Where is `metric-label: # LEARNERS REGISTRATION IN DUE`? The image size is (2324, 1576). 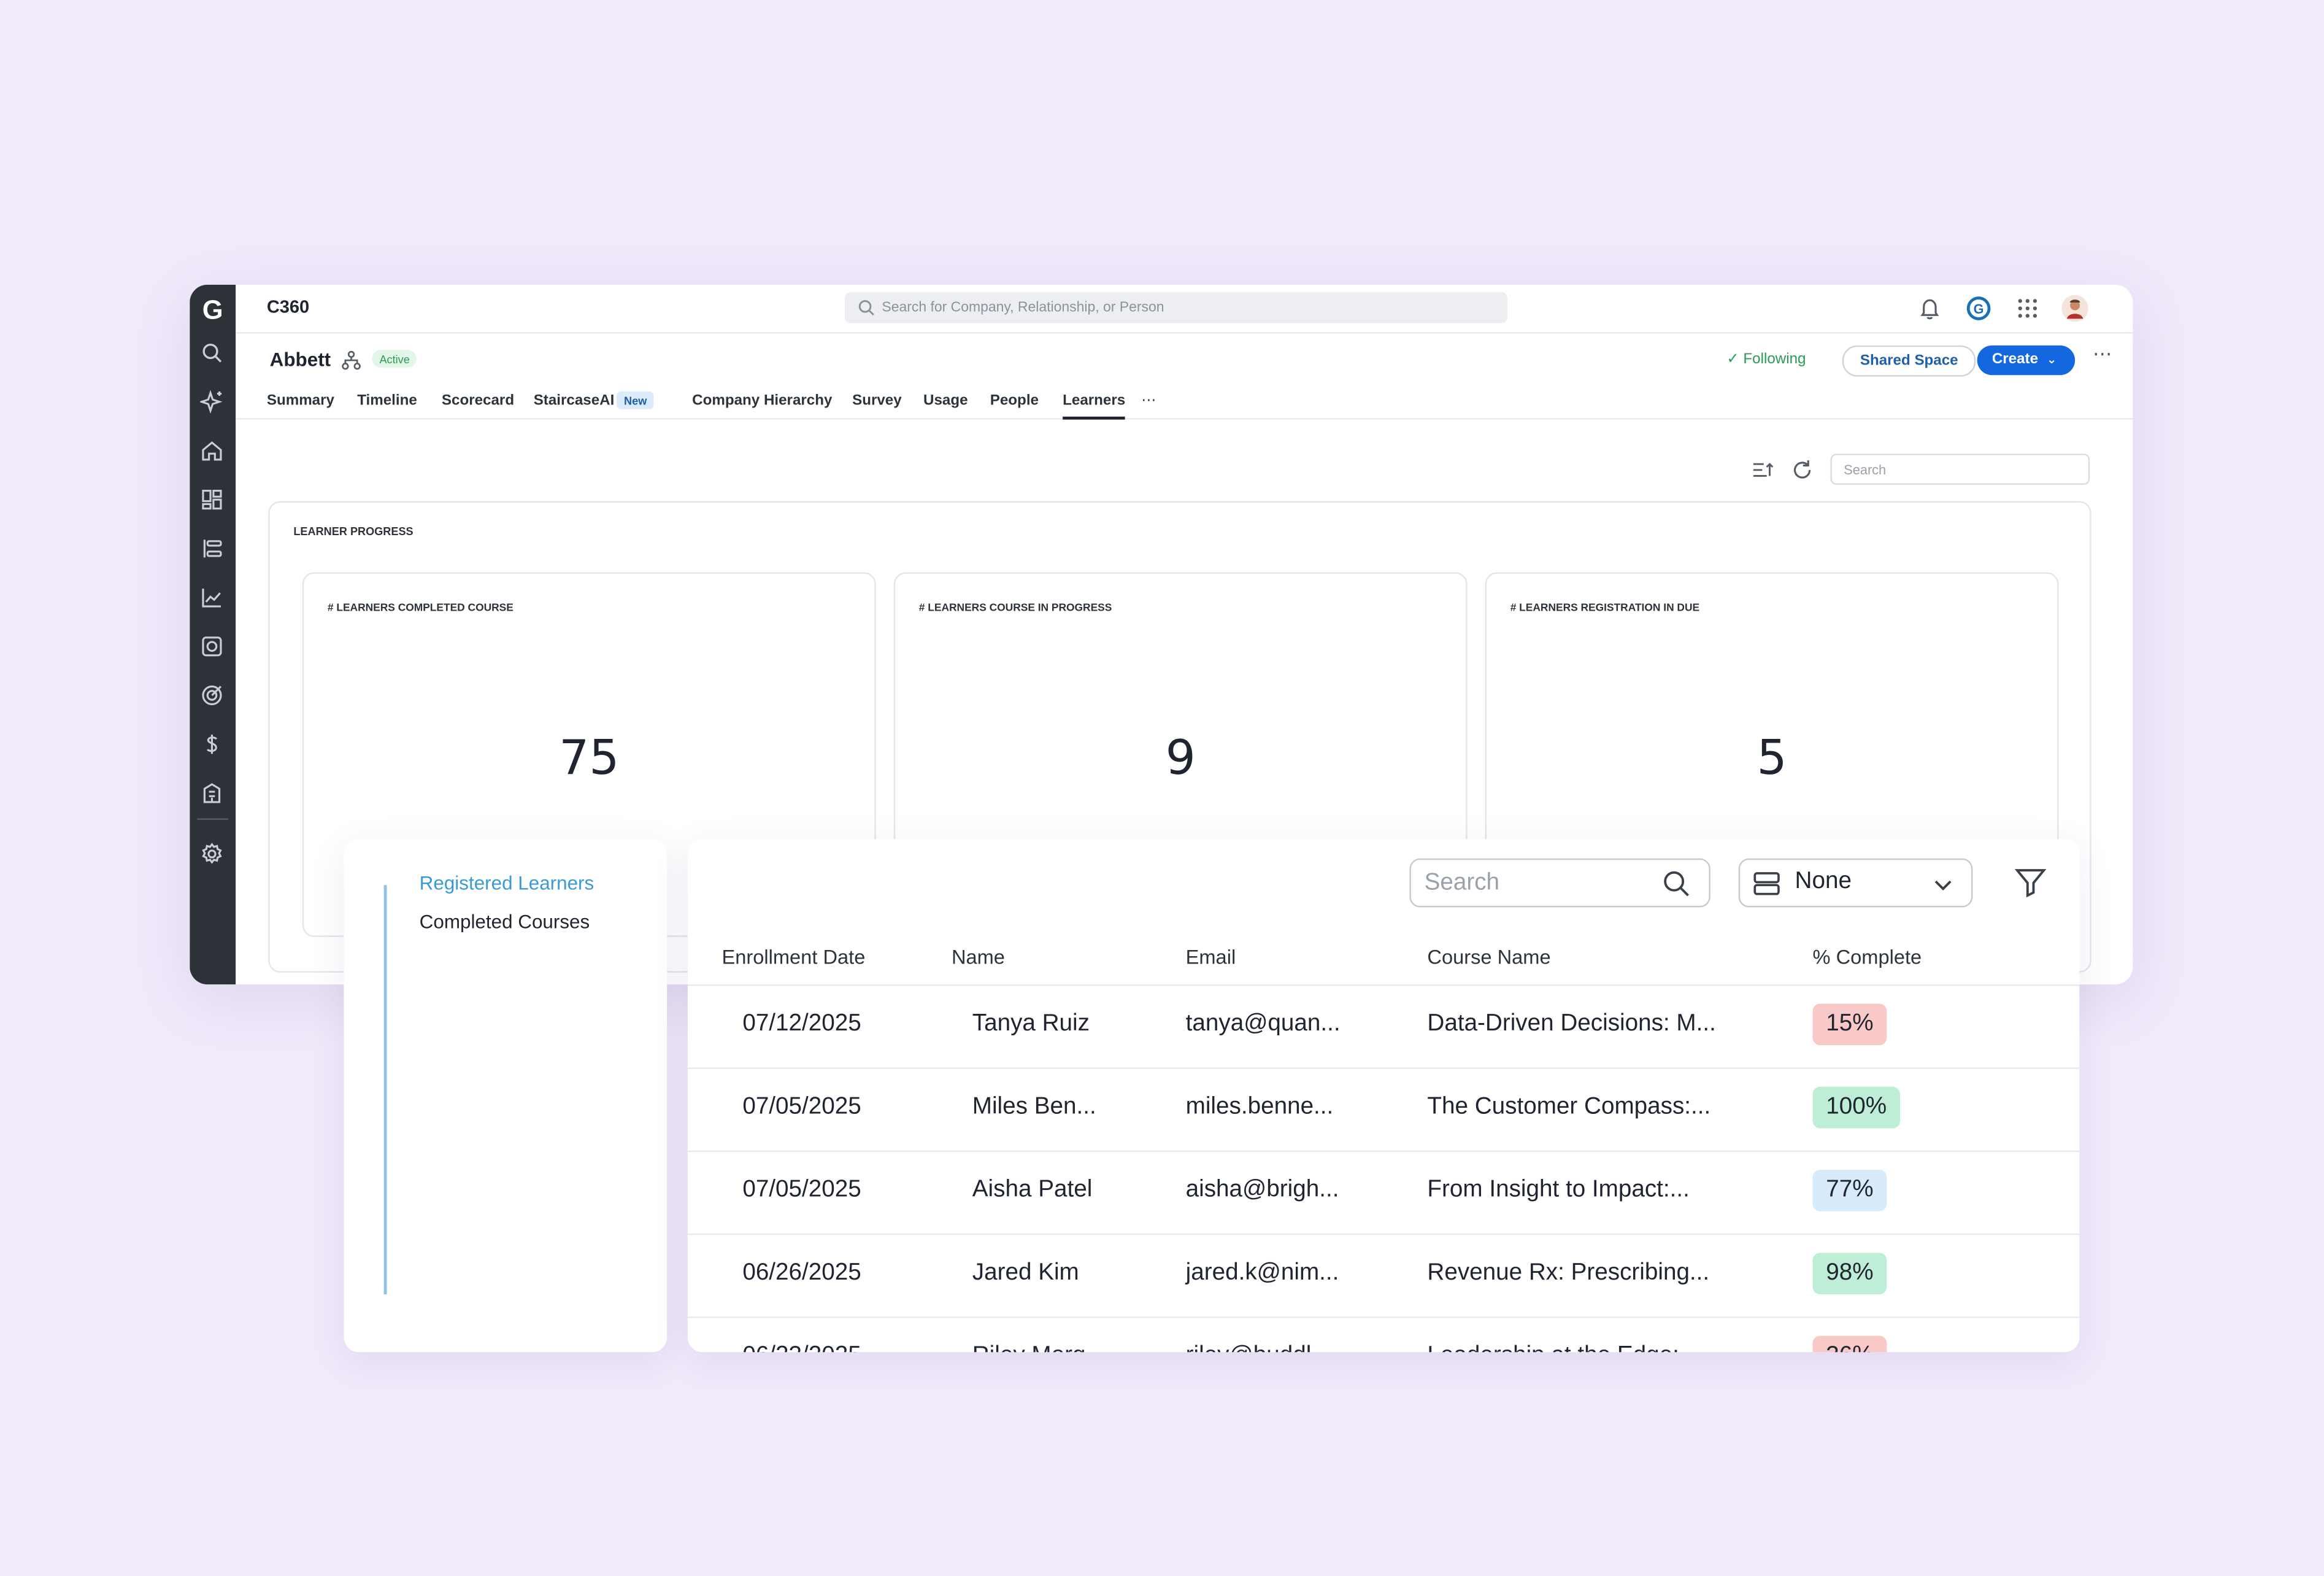 metric-label: # LEARNERS REGISTRATION IN DUE is located at coordinates (1605, 607).